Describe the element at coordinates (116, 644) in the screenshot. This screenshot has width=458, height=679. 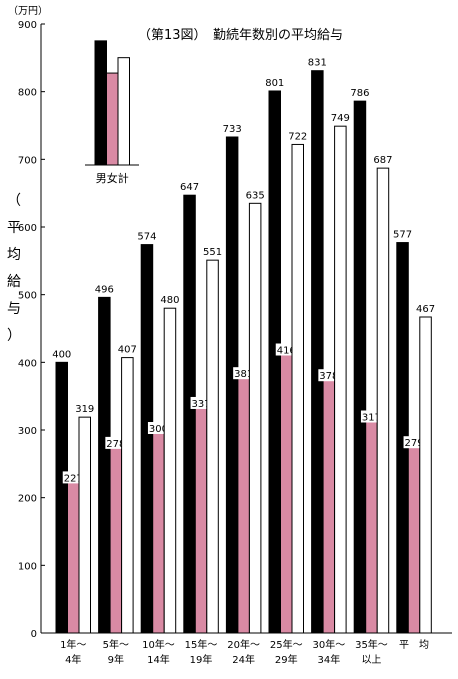
I see `category-label: 5年～` at that location.